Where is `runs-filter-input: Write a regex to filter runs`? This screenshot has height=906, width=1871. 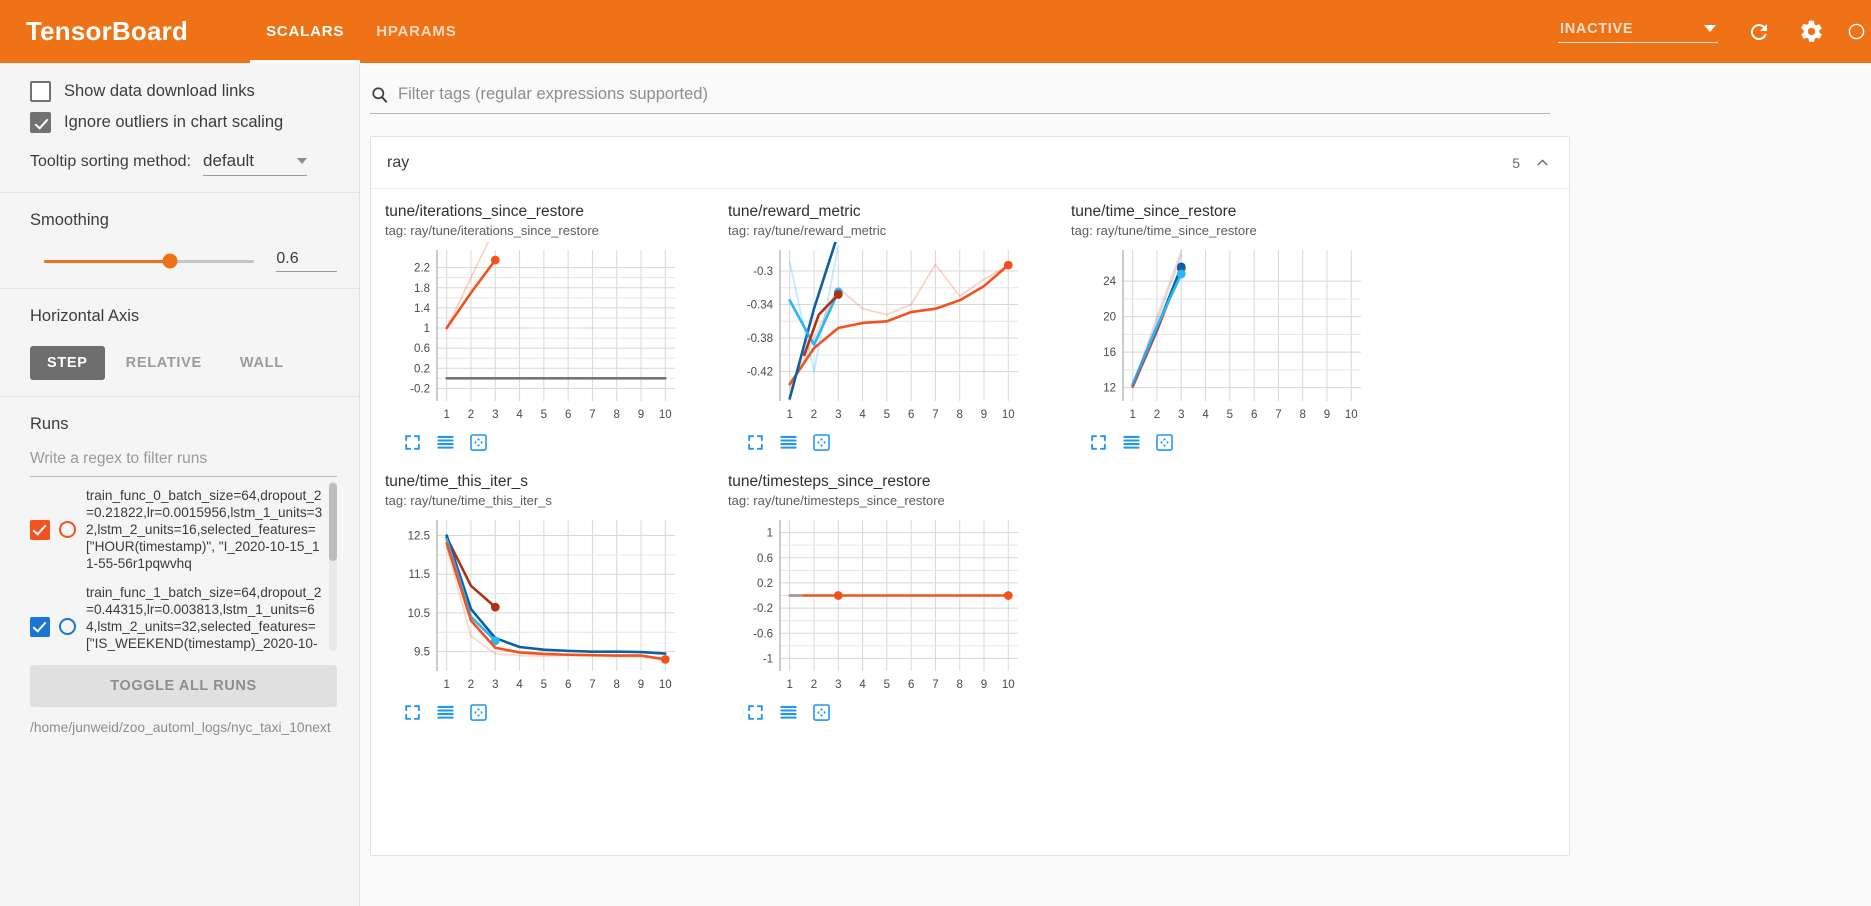 runs-filter-input: Write a regex to filter runs is located at coordinates (183, 461).